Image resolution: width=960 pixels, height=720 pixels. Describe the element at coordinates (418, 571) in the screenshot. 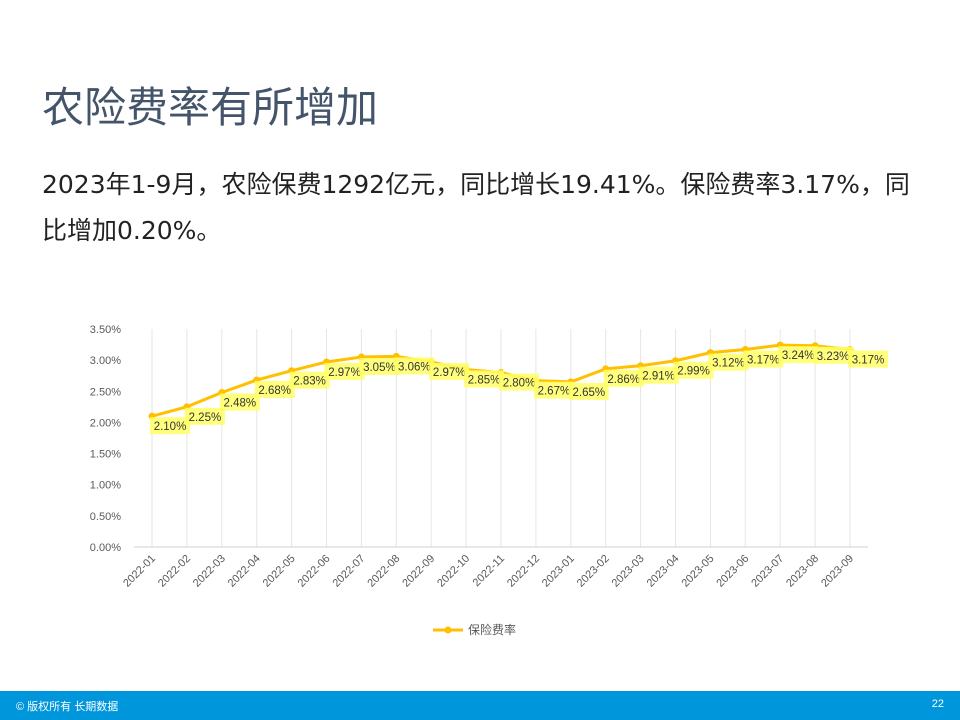

I see `x-tick-label: 2022-09` at that location.